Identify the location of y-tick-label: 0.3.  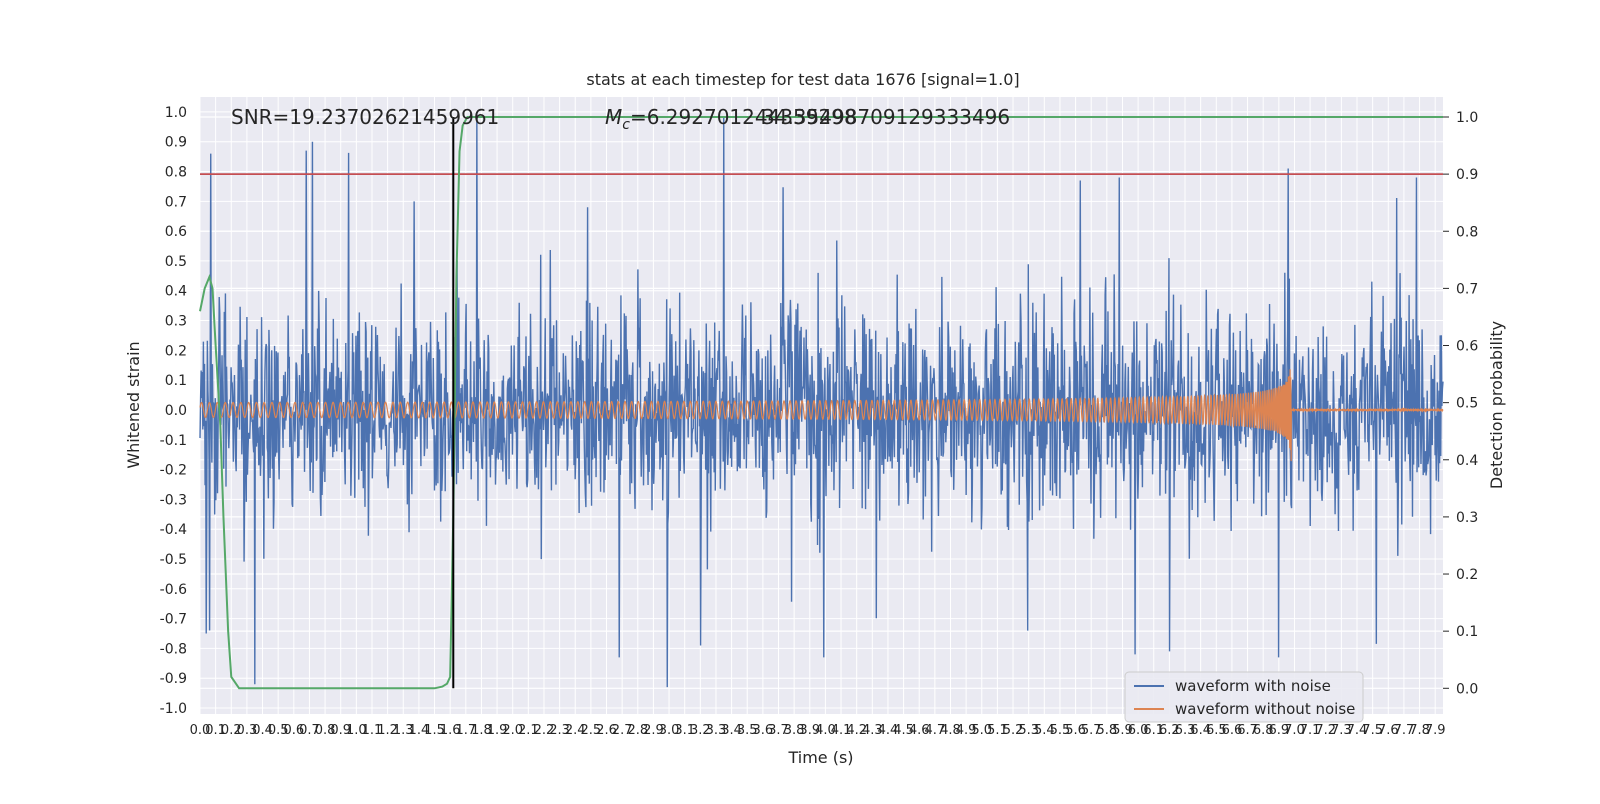
(176, 322).